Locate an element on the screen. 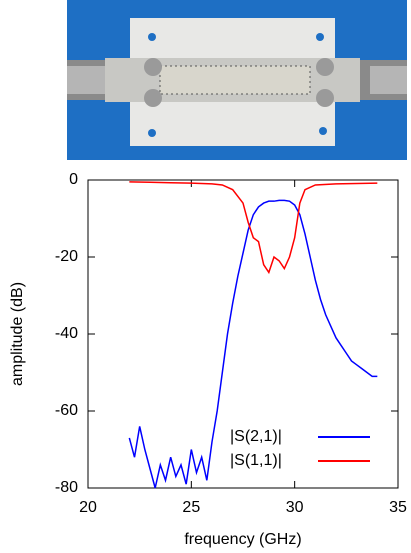 This screenshot has width=411, height=553. y-axis-label: amplitude (dB) is located at coordinates (17, 334).